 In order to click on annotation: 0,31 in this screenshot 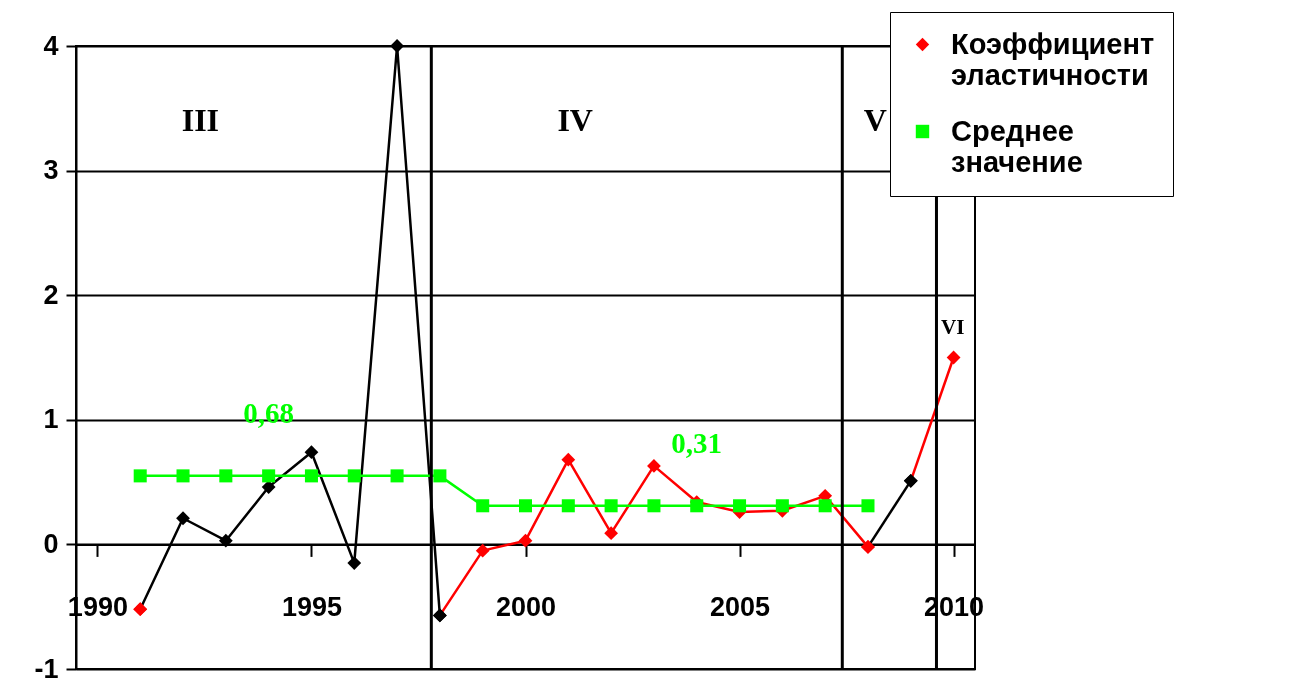, I will do `click(697, 442)`.